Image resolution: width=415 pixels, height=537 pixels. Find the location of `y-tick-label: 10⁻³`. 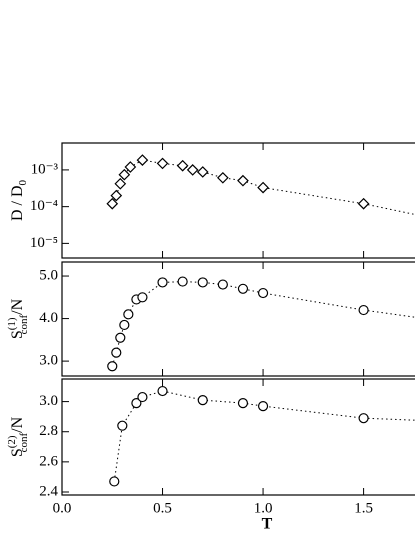

y-tick-label: 10⁻³ is located at coordinates (45, 169).